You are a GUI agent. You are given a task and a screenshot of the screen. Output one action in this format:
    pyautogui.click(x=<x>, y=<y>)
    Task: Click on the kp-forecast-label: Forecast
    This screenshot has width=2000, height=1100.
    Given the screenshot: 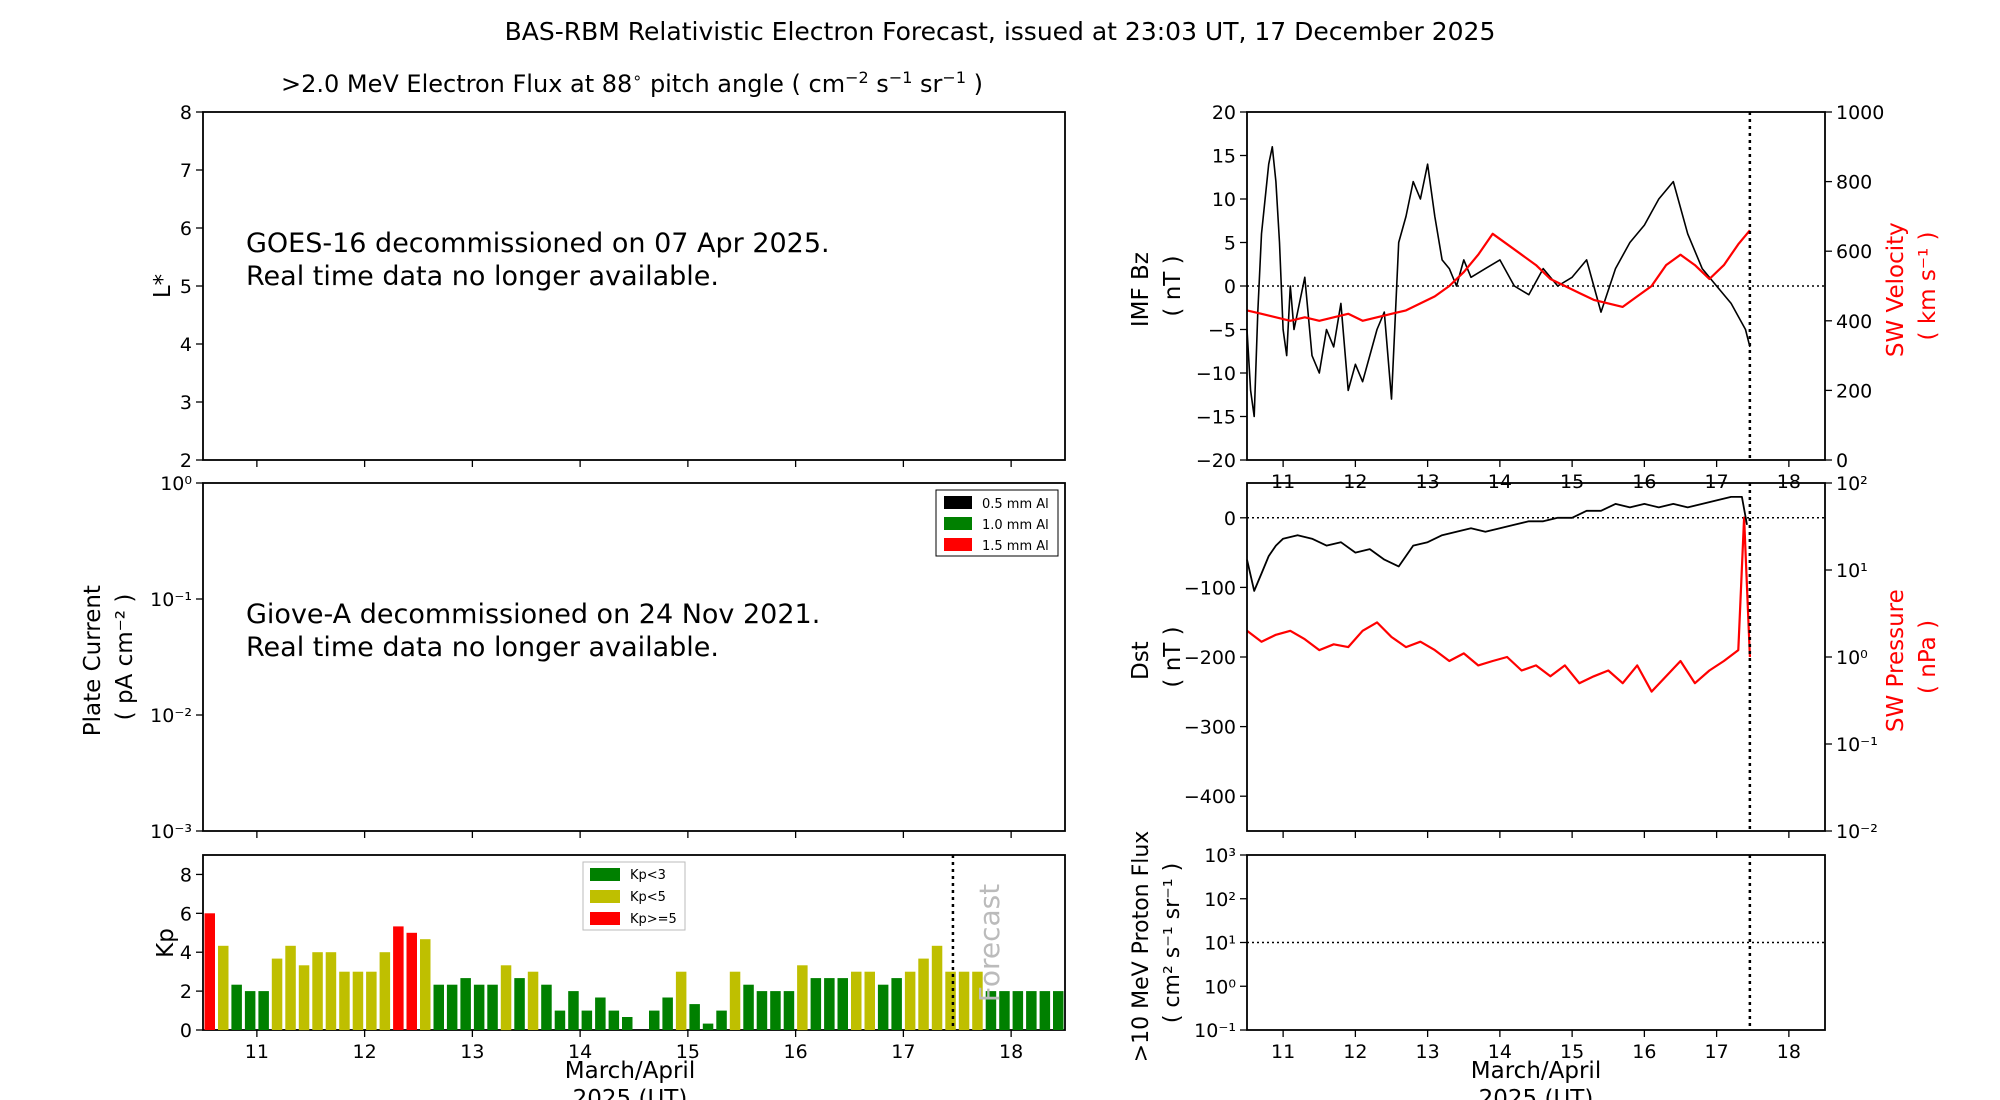 What is the action you would take?
    pyautogui.click(x=989, y=943)
    